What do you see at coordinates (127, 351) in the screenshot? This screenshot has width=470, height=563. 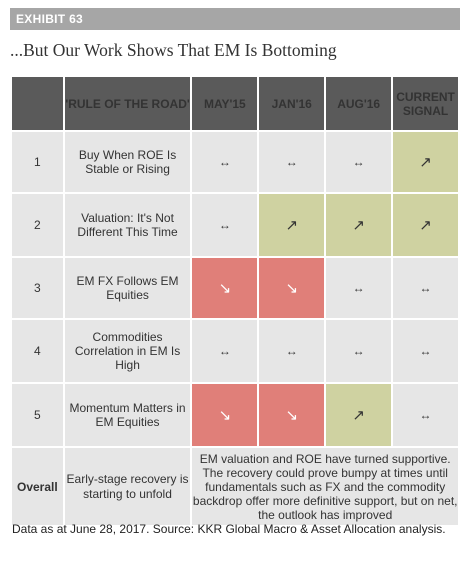 I see `row-rule: Commodities Correlation in EM Is High` at bounding box center [127, 351].